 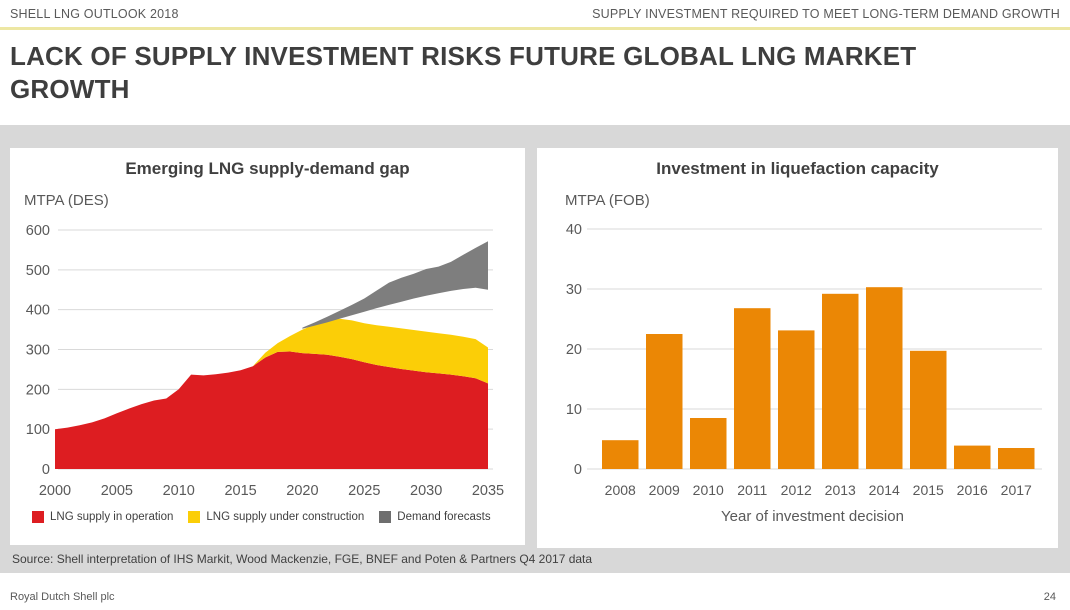 I want to click on bar-2017, so click(x=1016, y=458).